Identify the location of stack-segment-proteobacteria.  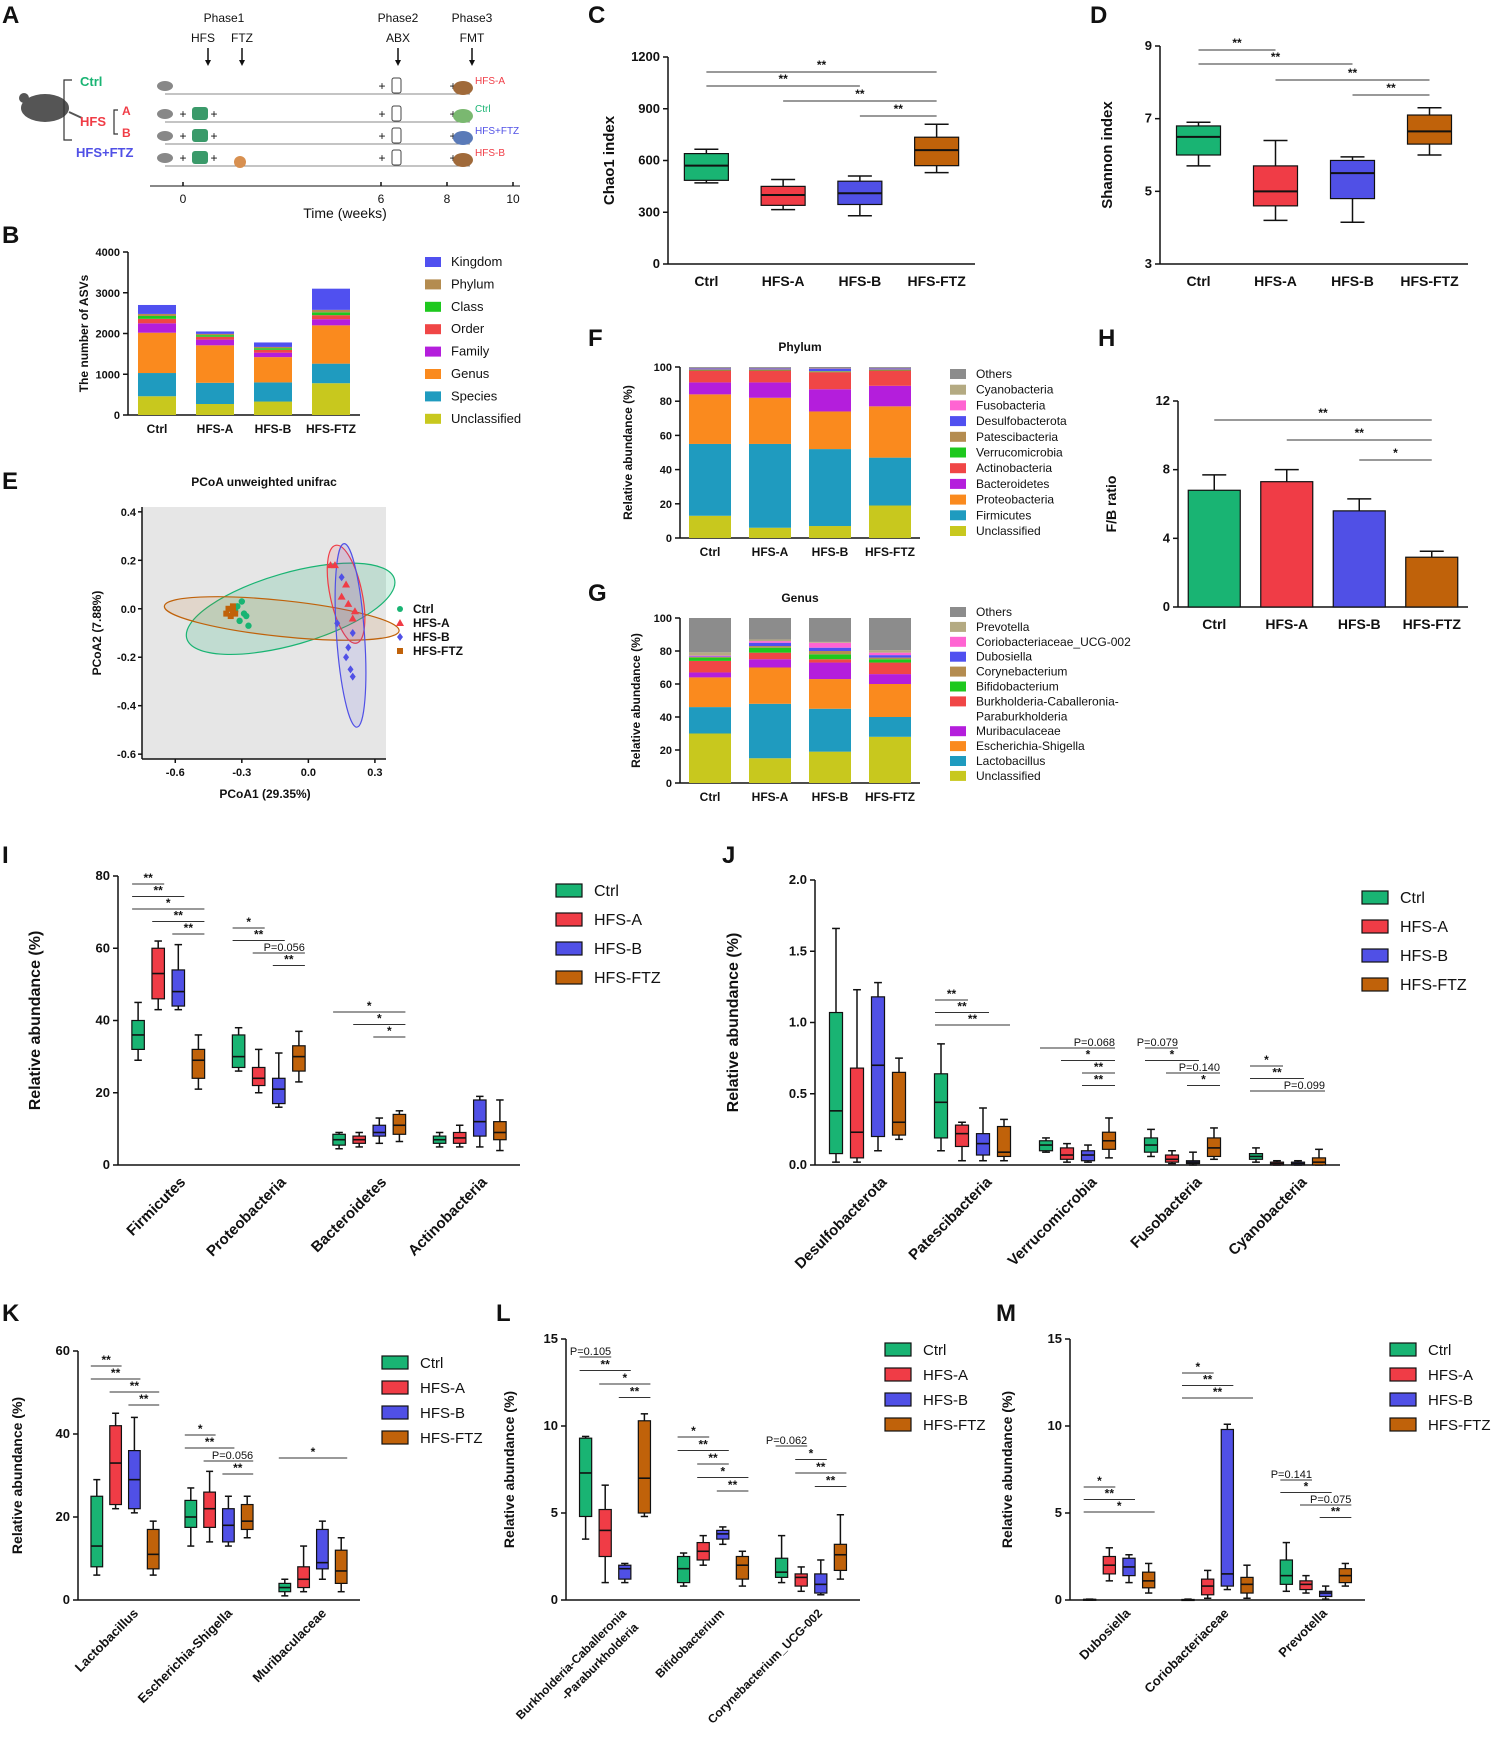
(770, 420).